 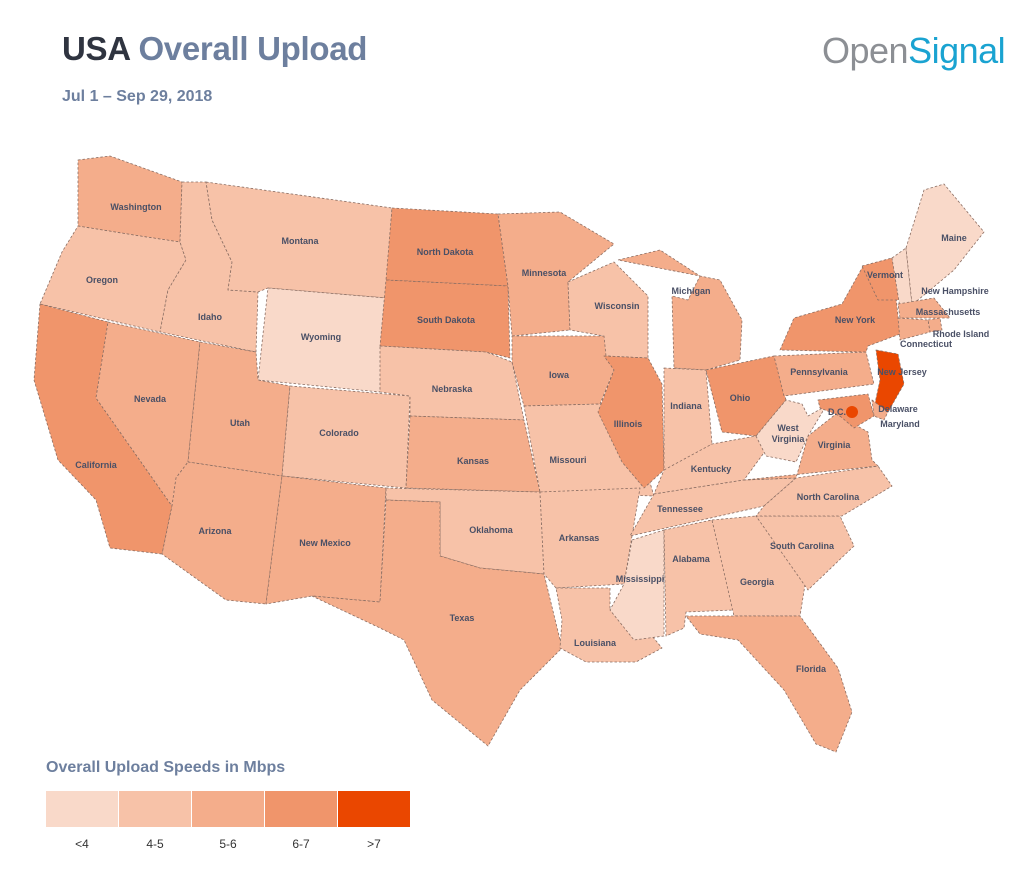 What do you see at coordinates (325, 543) in the screenshot?
I see `state-label-new-mexico: New Mexico` at bounding box center [325, 543].